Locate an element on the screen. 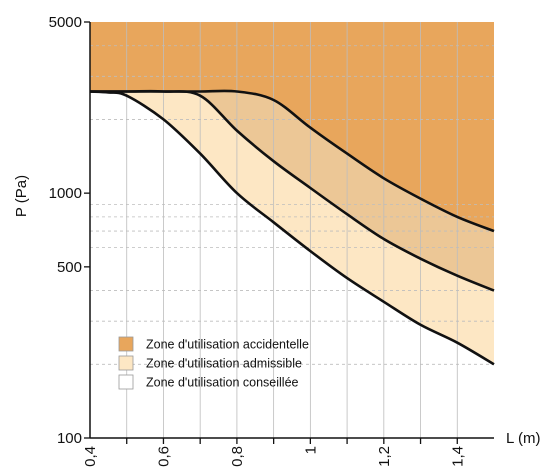 This screenshot has height=475, width=550. x-tick-label: 1 is located at coordinates (310, 450).